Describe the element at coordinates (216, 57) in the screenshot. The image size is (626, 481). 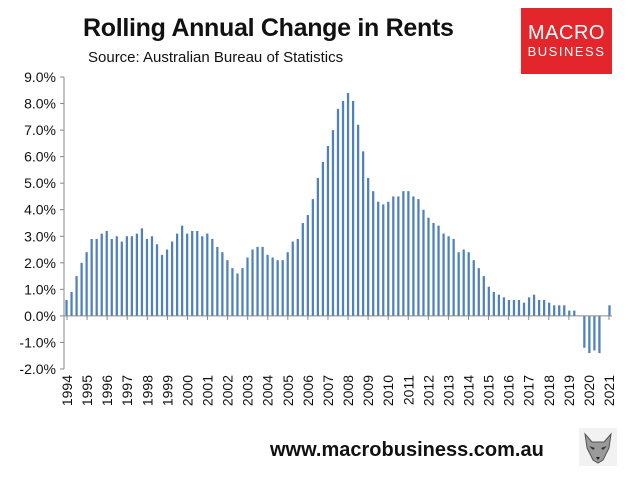
I see `chart-subtitle: Source: Australian Bureau of Statistics` at that location.